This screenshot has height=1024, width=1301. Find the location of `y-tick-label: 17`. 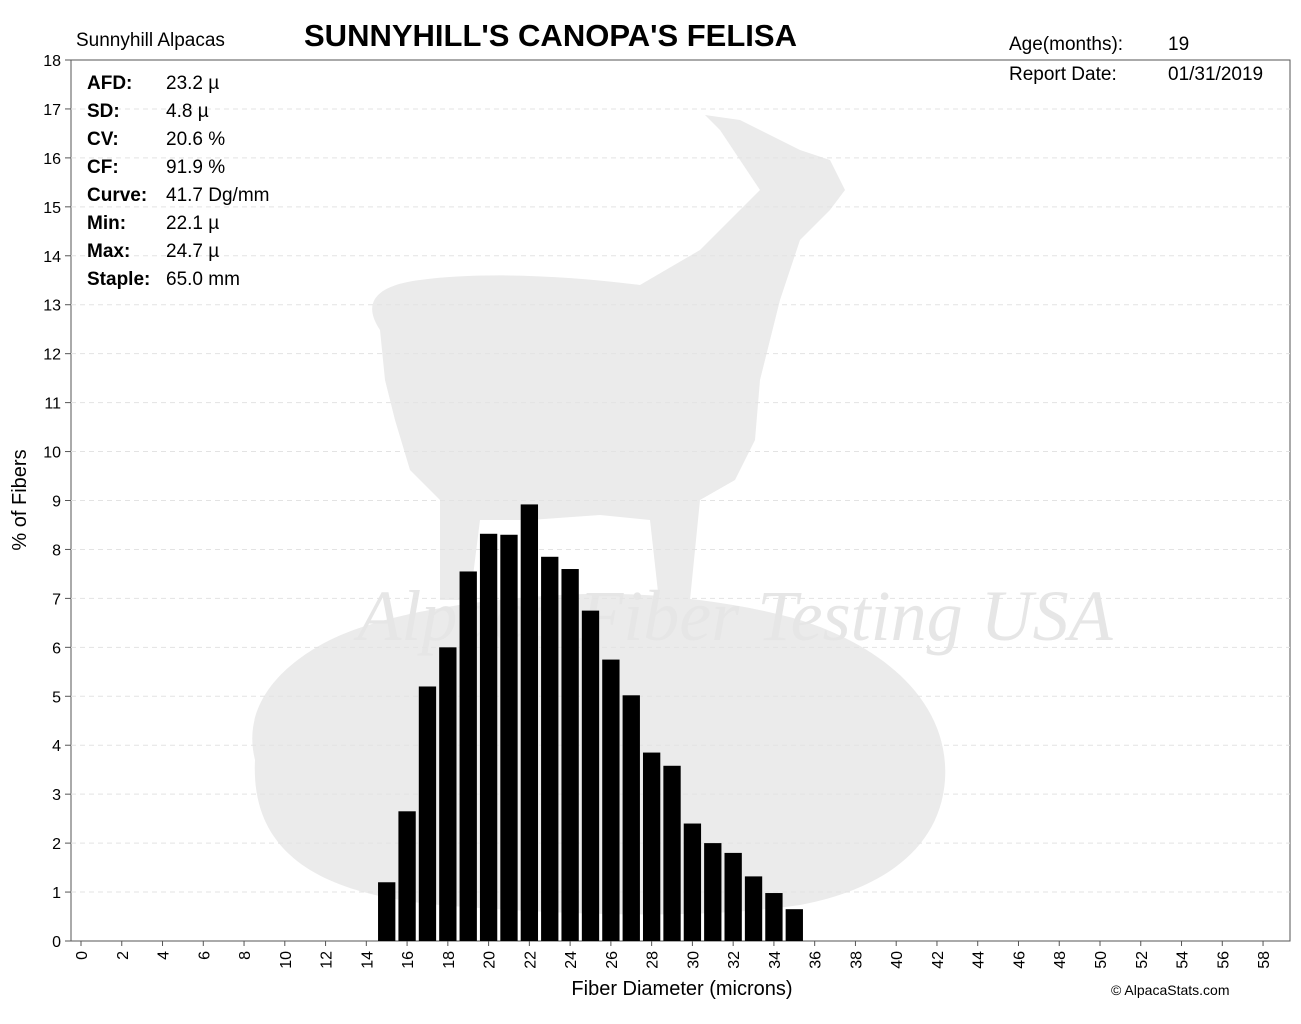

y-tick-label: 17 is located at coordinates (52, 110).